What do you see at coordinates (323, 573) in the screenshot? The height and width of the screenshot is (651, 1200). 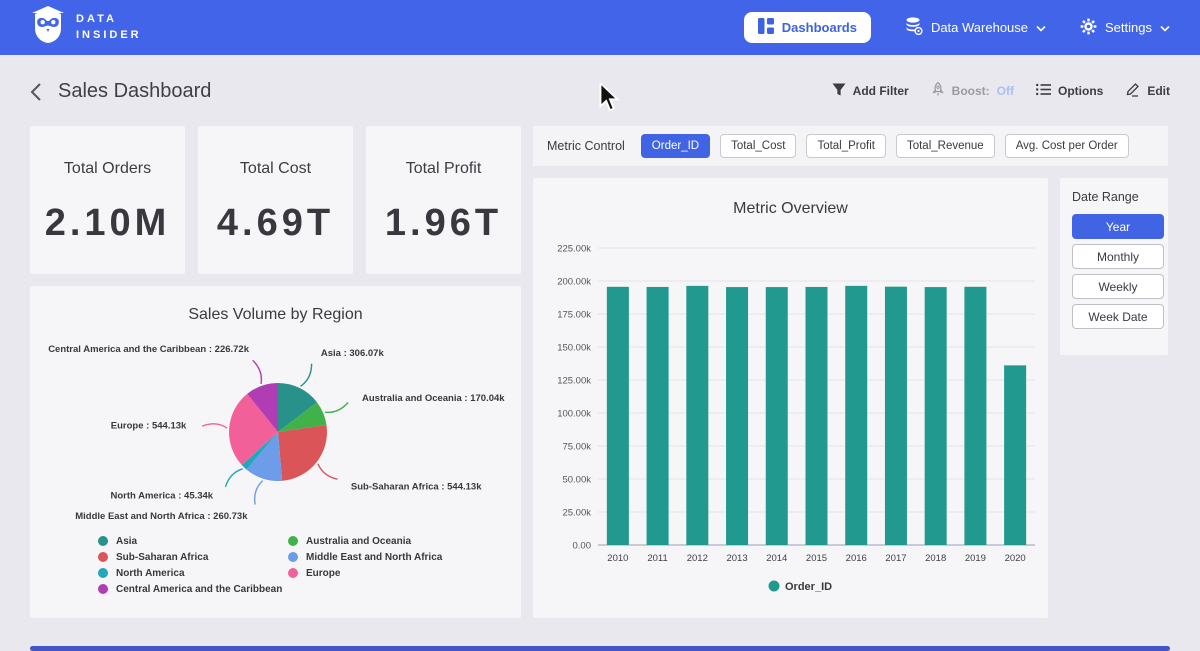 I see `legend-label: Europe` at bounding box center [323, 573].